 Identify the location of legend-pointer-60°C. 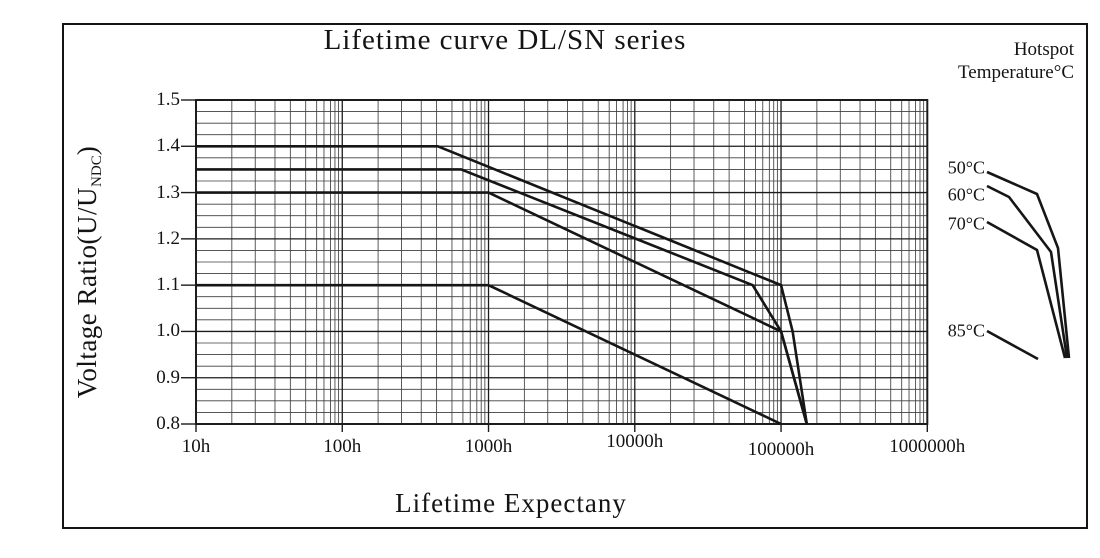
(1027, 271).